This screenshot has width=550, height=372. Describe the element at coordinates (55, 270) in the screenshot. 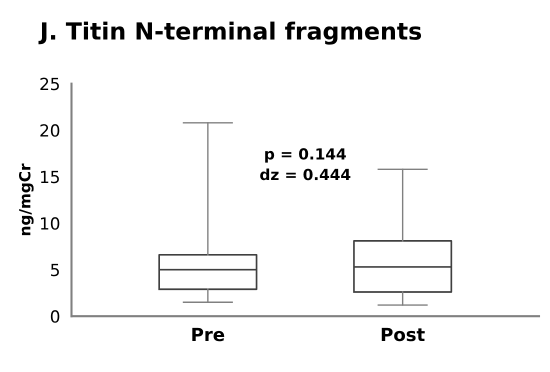

I see `y-tick-label: 5` at that location.